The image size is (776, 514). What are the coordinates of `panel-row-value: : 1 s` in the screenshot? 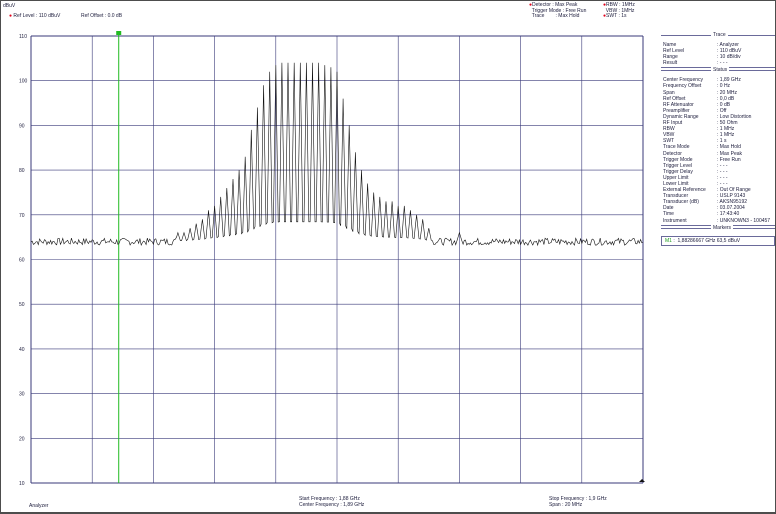 It's located at (722, 141).